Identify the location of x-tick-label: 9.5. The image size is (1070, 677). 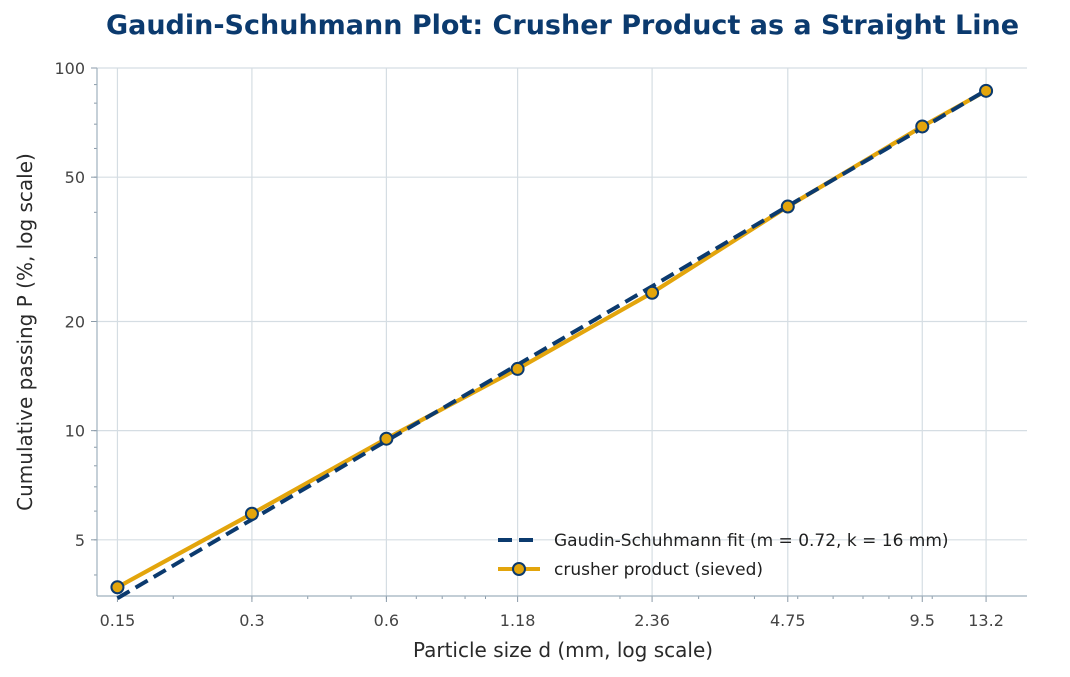
(922, 620).